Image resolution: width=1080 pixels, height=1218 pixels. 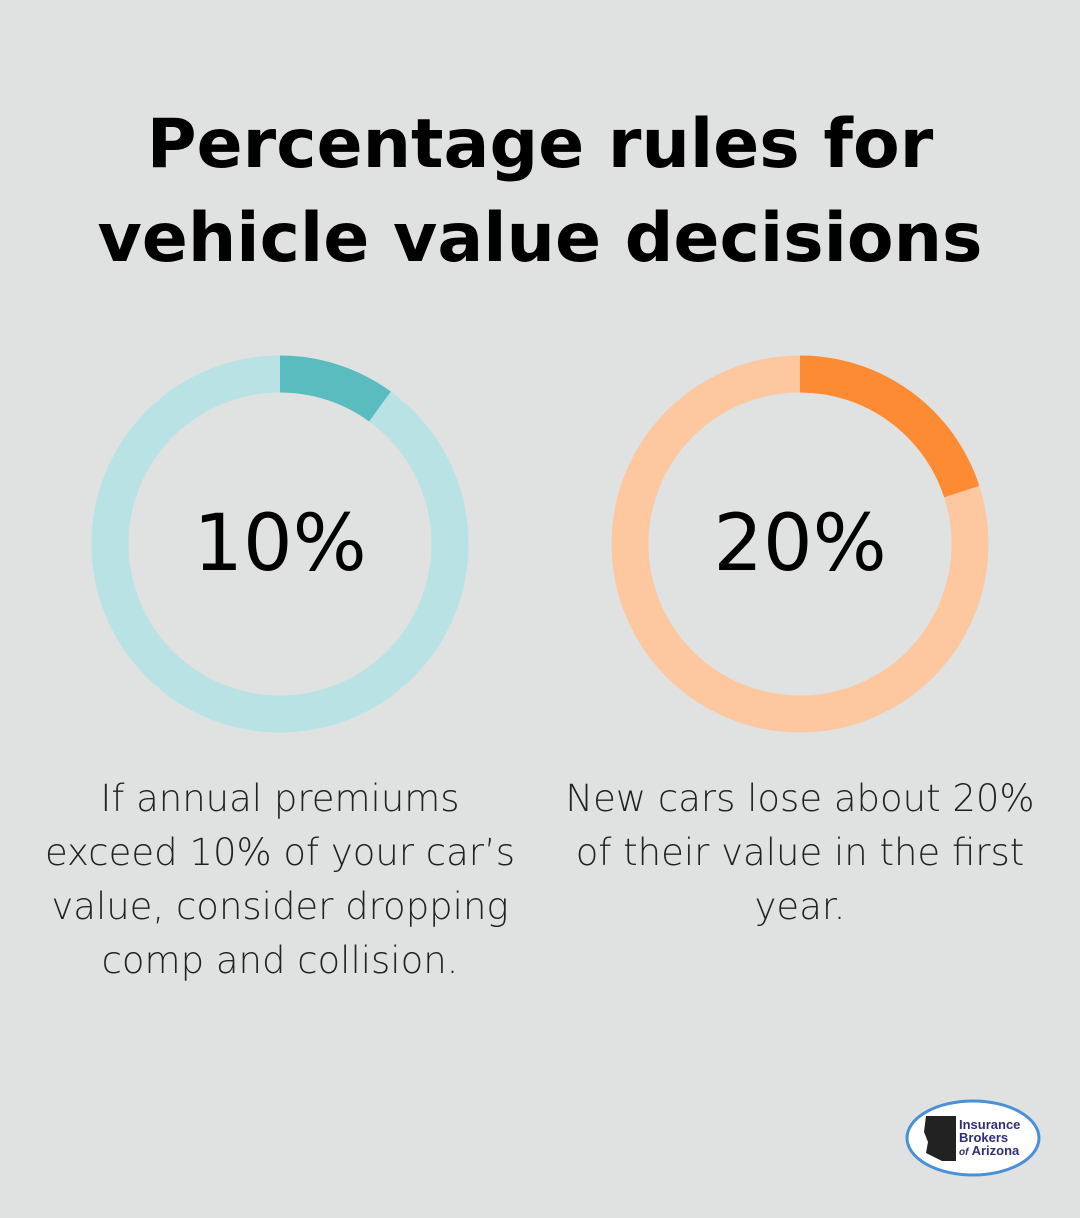 What do you see at coordinates (989, 1124) in the screenshot?
I see `svg-text: Insurance` at bounding box center [989, 1124].